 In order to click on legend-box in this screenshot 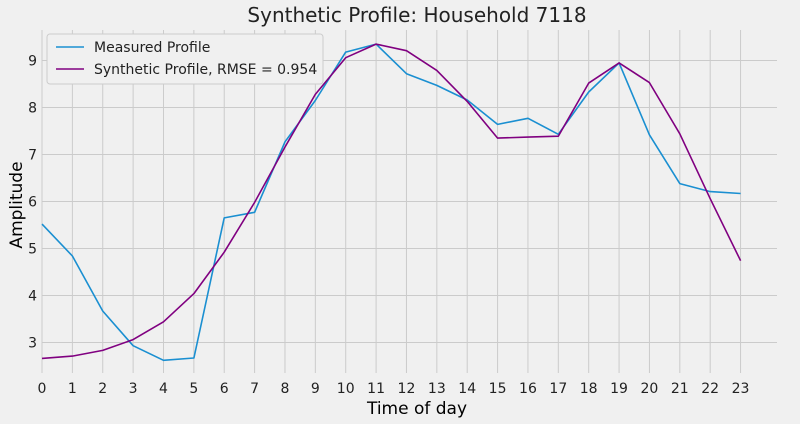, I will do `click(185, 59)`.